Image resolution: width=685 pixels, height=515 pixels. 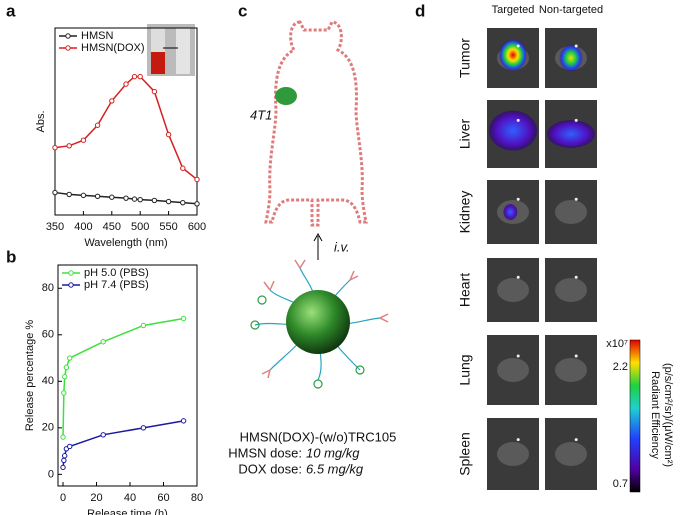 What do you see at coordinates (130, 498) in the screenshot?
I see `x-tick-label: 40` at bounding box center [130, 498].